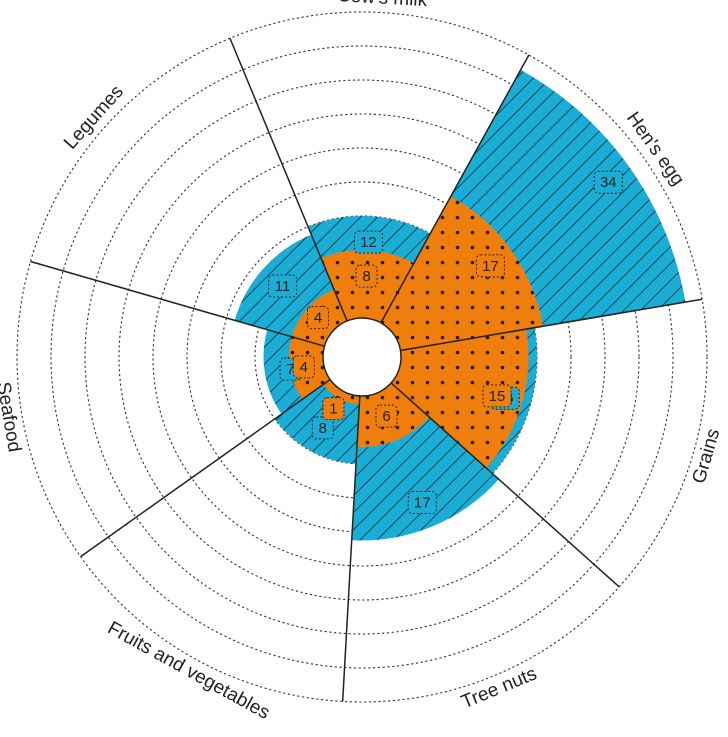 This screenshot has width=728, height=737. I want to click on value-label-series-1-1: 12, so click(368, 242).